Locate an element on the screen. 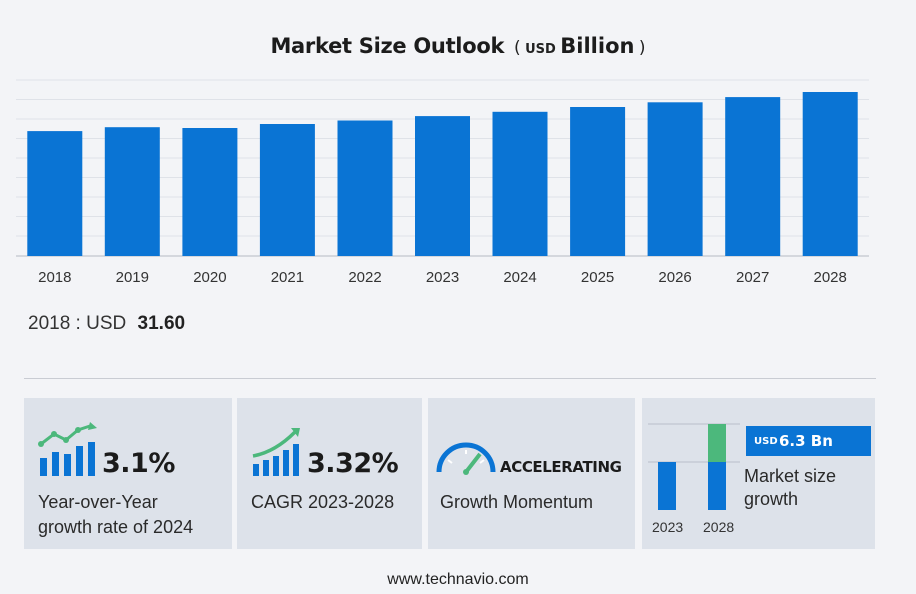  market-growth-card: 2023 2028 USD 6.3 Bn Market size growth is located at coordinates (758, 473).